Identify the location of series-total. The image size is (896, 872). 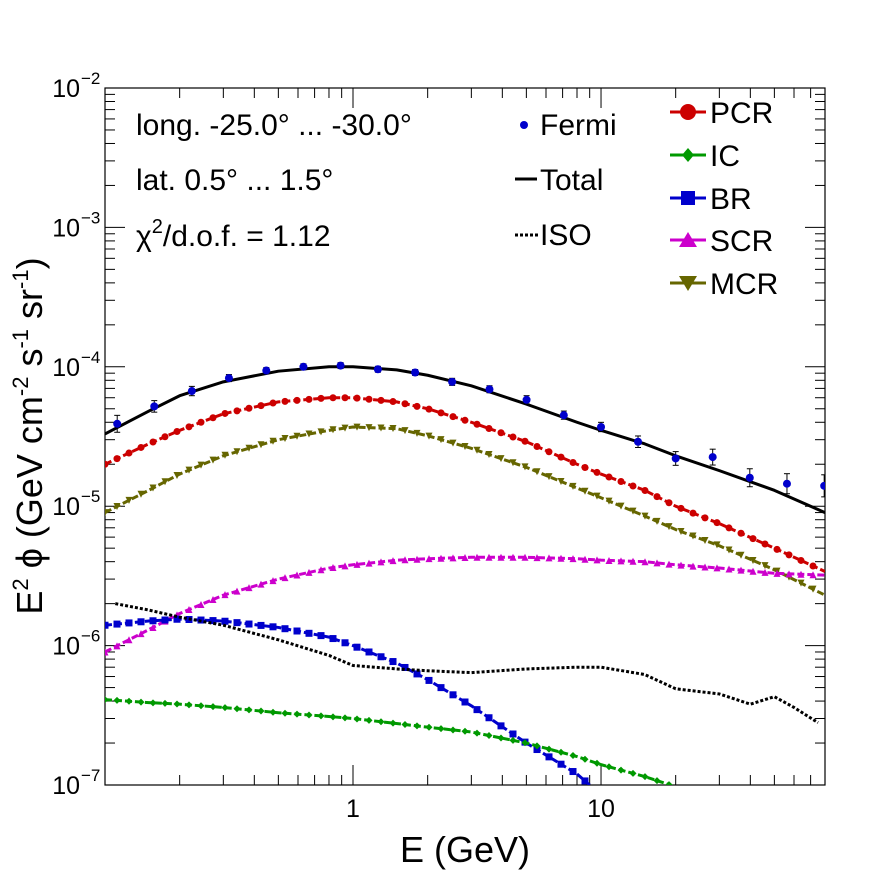
(465, 439).